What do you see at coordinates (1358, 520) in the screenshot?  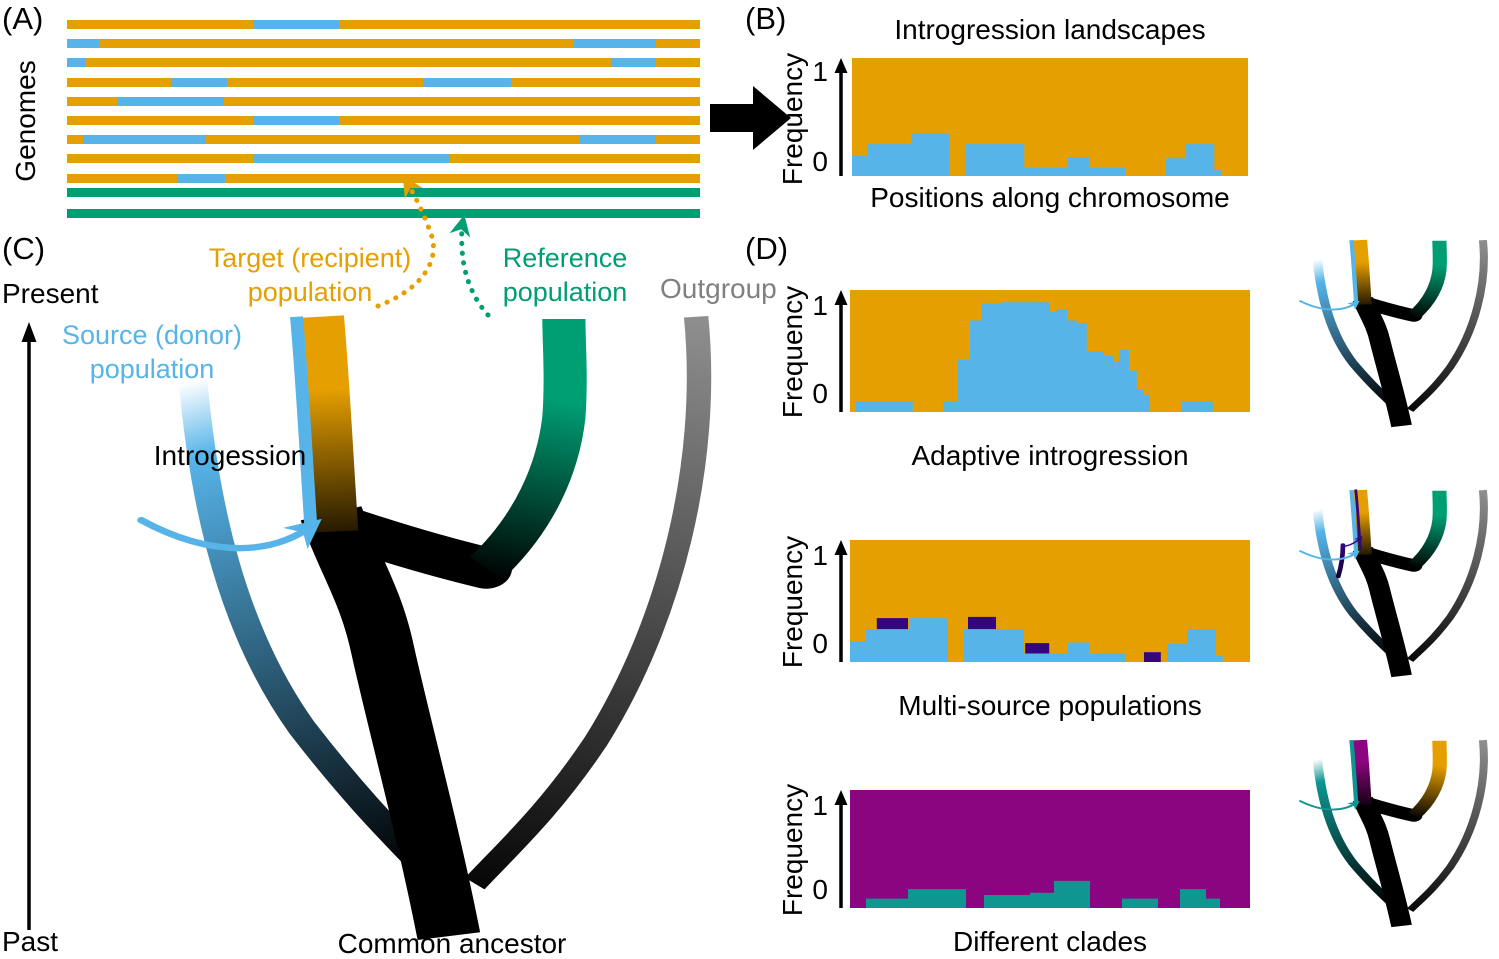 I see `second-source-stripe` at bounding box center [1358, 520].